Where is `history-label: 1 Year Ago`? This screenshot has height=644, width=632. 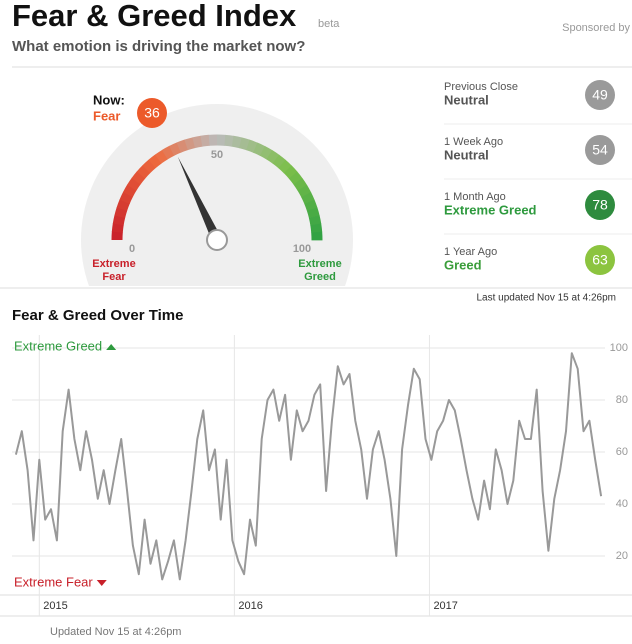 history-label: 1 Year Ago is located at coordinates (470, 252).